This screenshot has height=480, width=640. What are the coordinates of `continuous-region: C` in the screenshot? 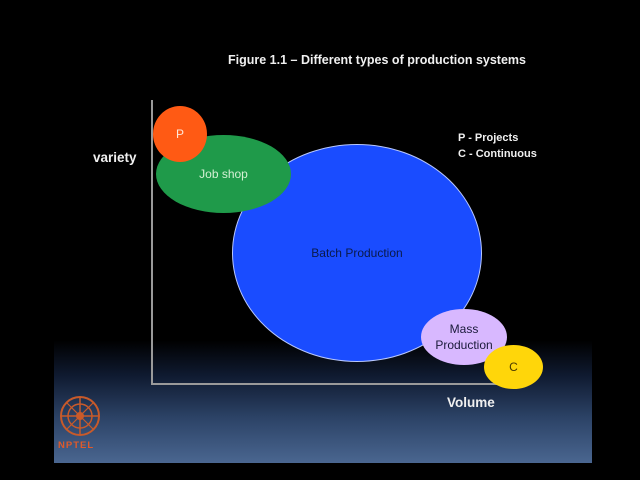 It's located at (513, 367).